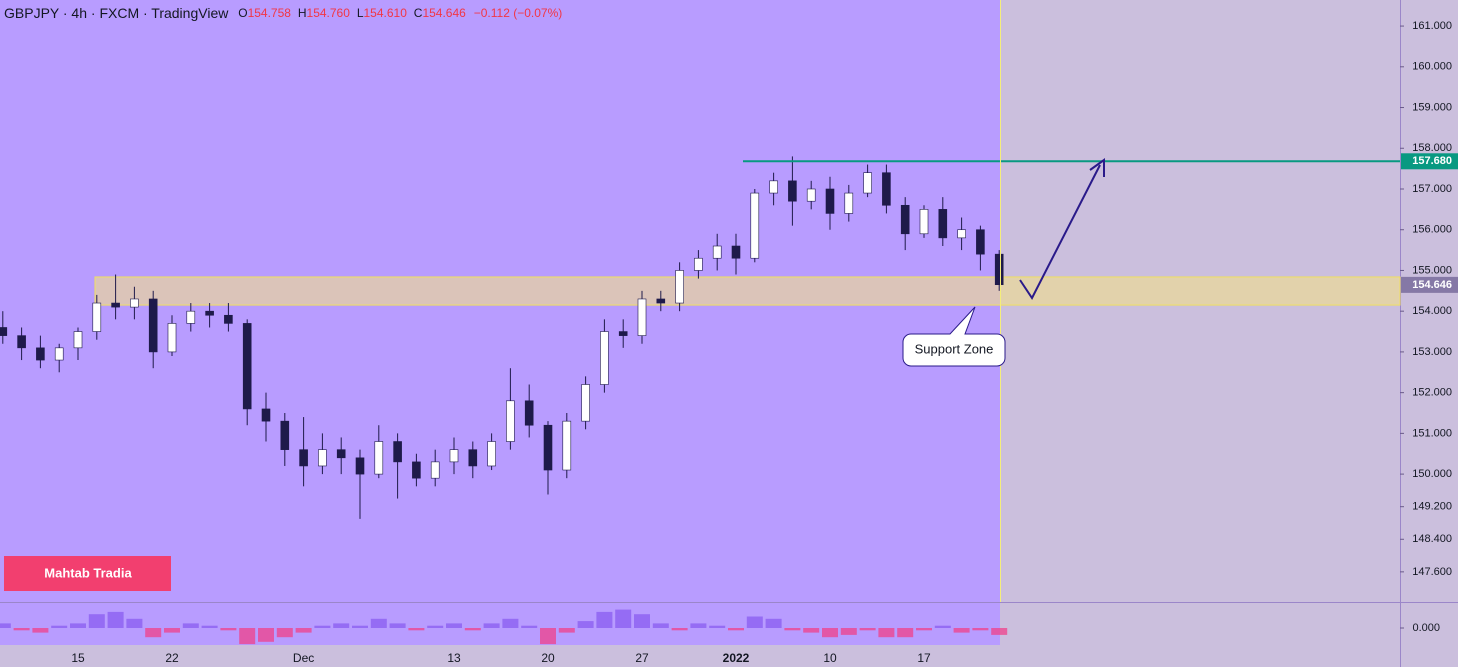 The image size is (1458, 667). Describe the element at coordinates (1432, 67) in the screenshot. I see `y-tick-label: 160.000` at that location.